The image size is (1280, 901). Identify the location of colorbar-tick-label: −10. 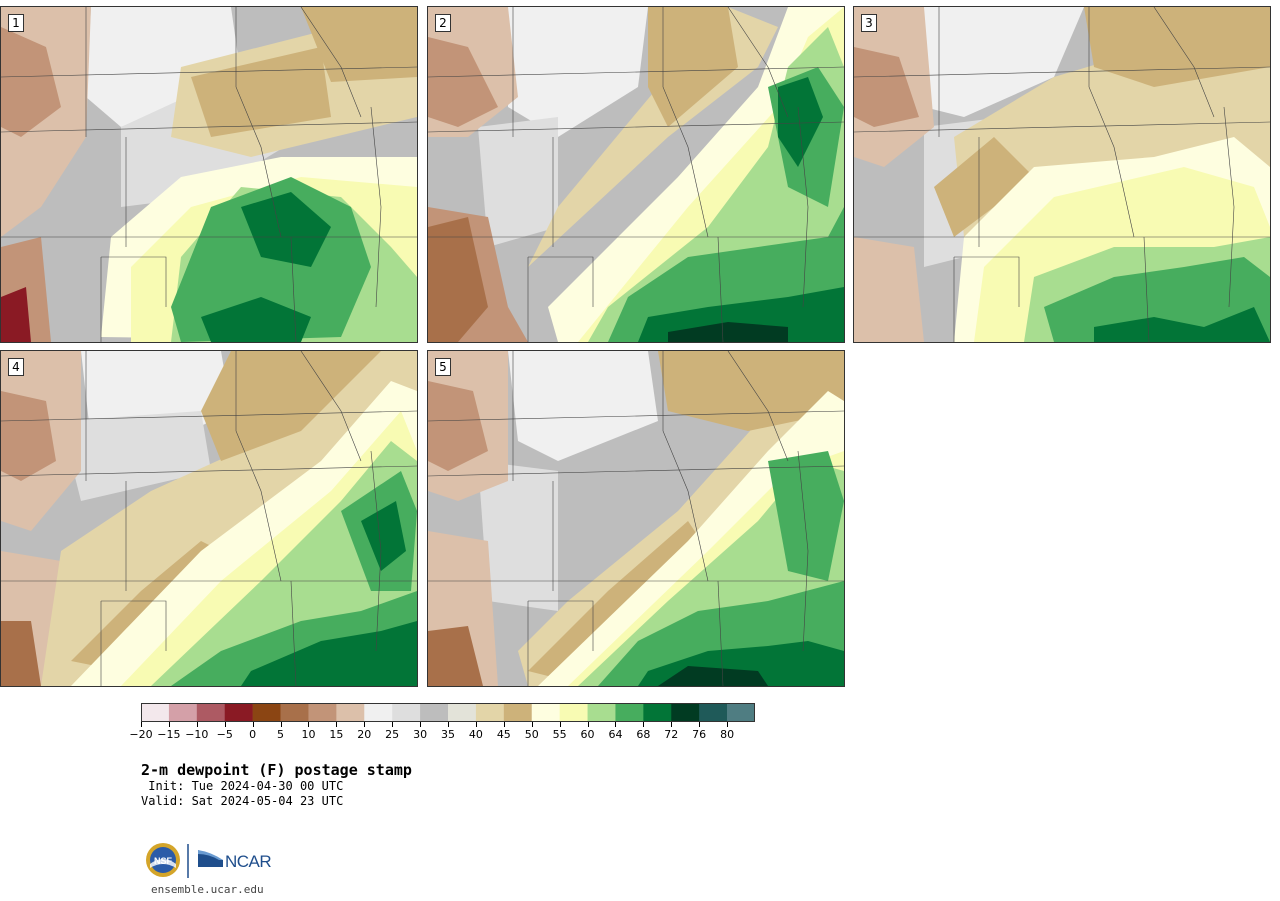
(197, 734).